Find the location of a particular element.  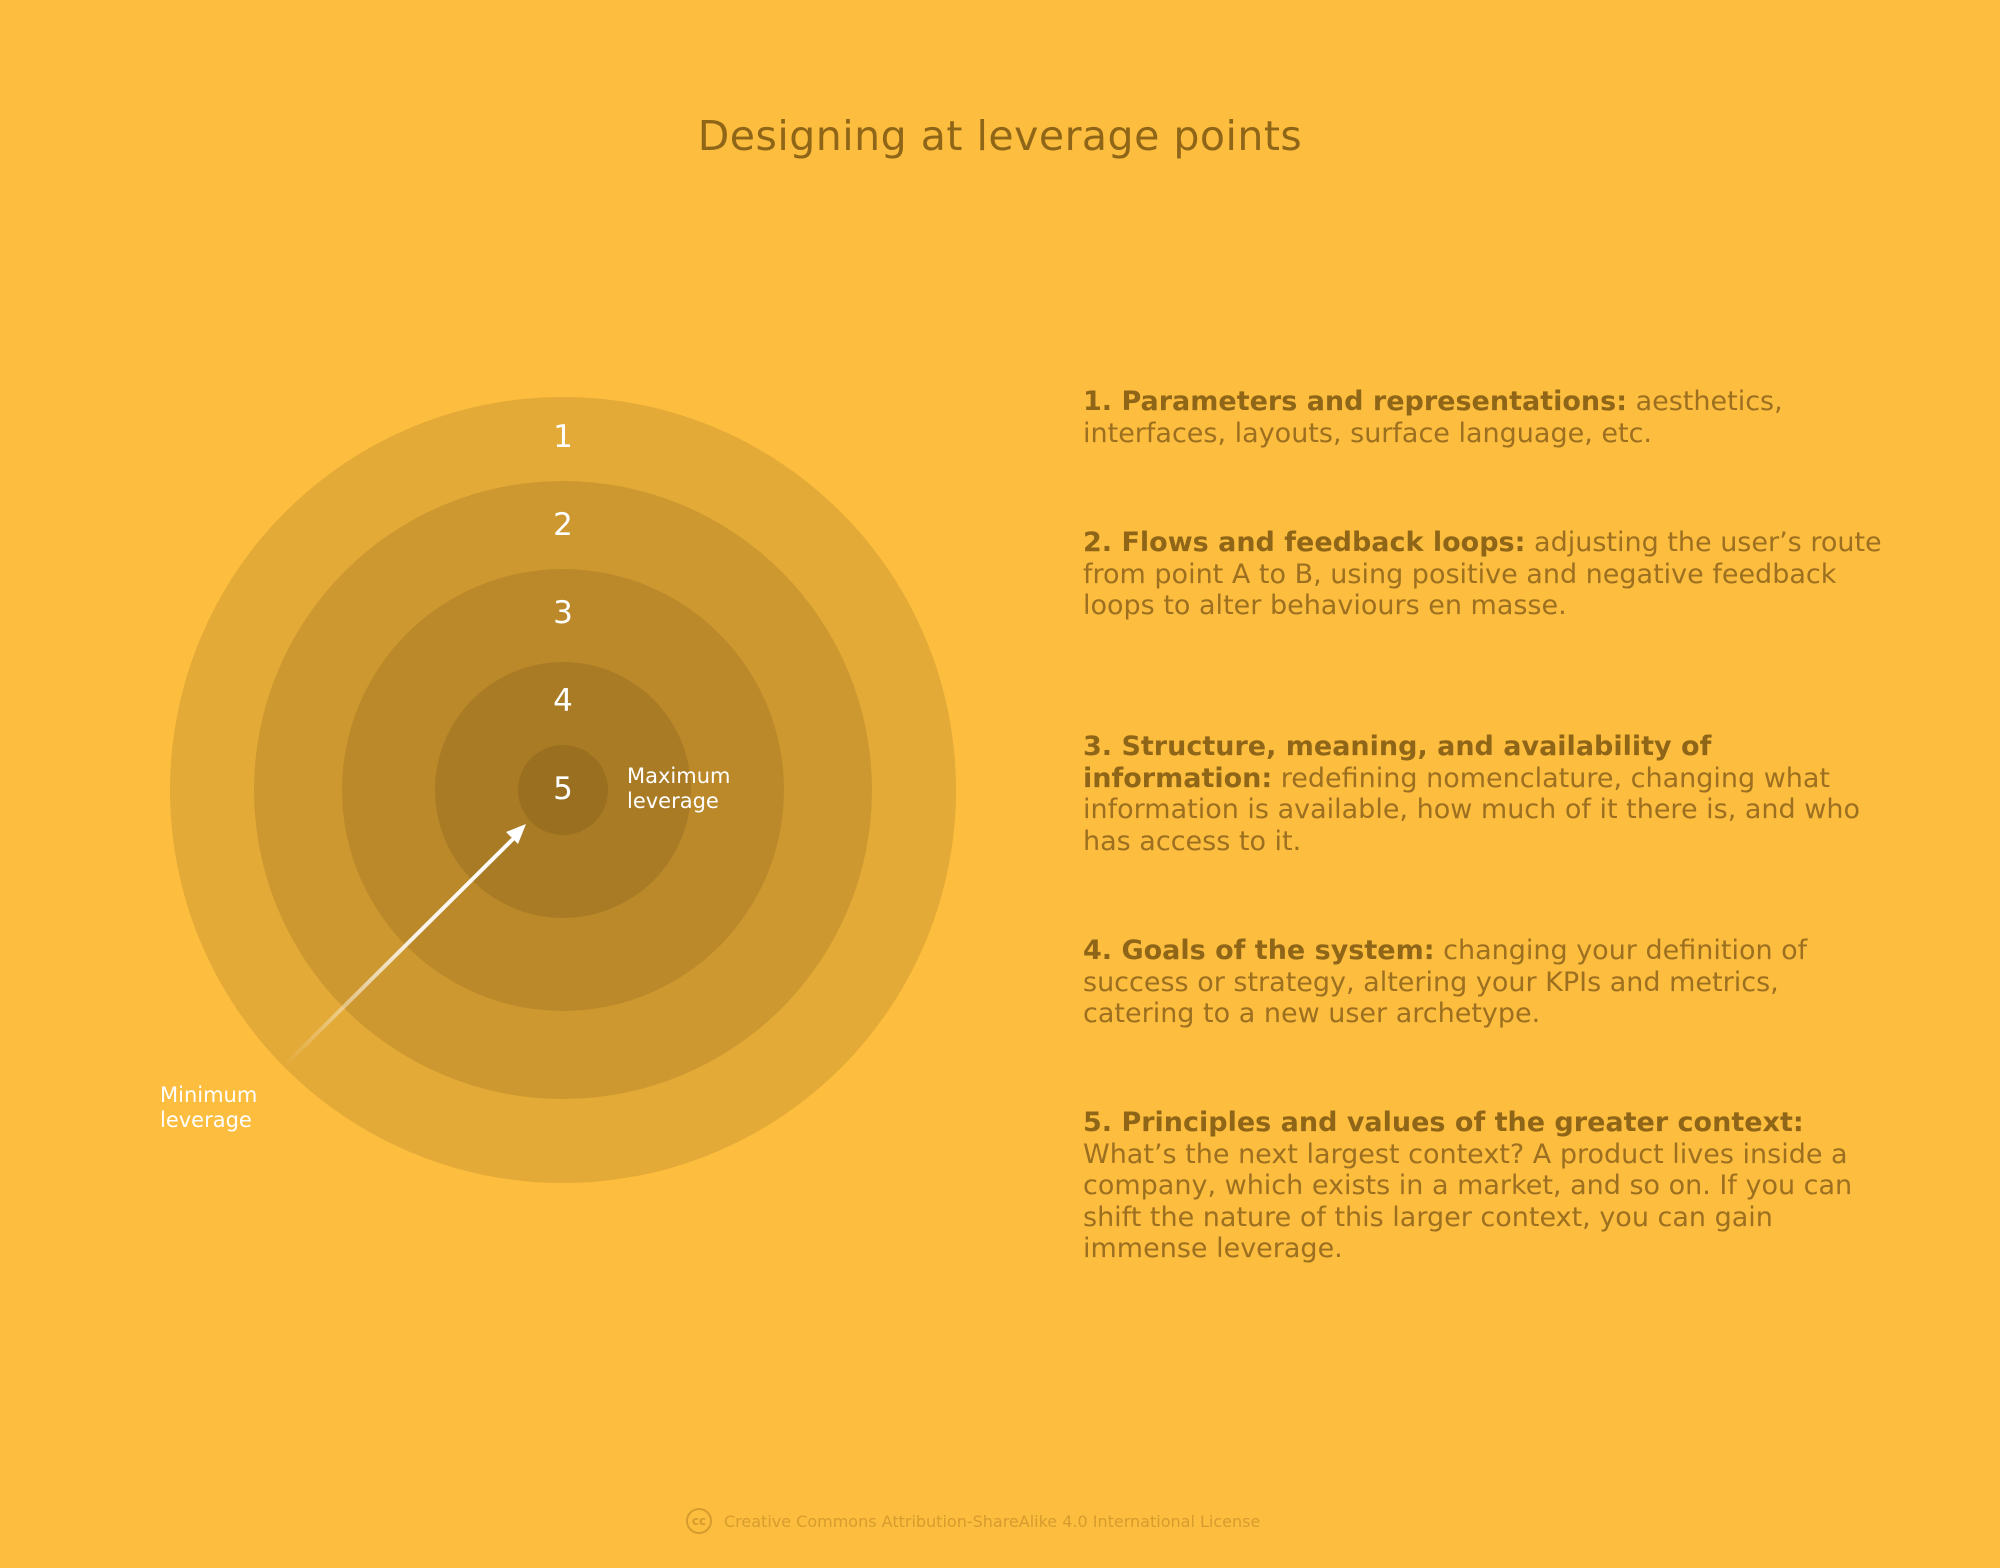

leverage-arrow-head is located at coordinates (516, 834).